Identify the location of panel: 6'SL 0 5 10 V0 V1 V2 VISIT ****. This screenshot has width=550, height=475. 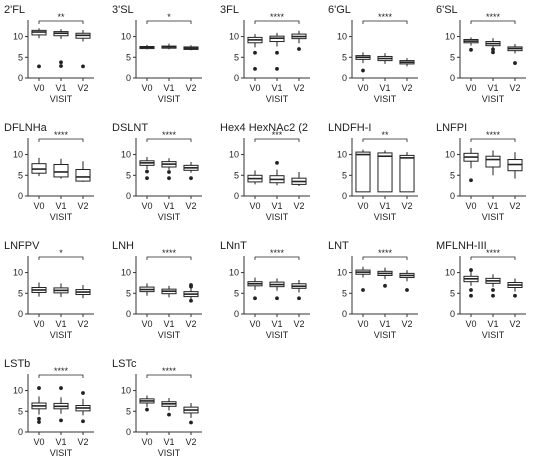
(481, 54).